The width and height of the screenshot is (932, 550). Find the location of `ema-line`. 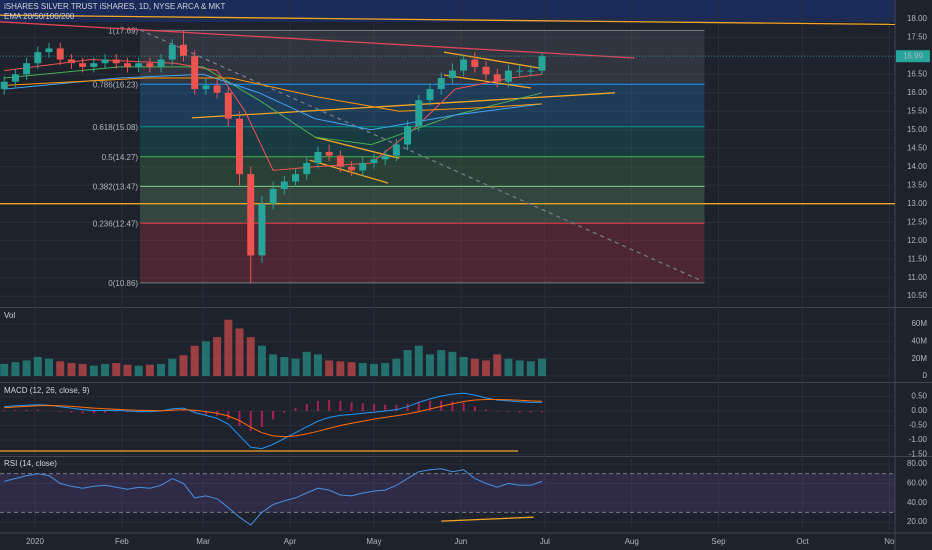

ema-line is located at coordinates (273, 106).